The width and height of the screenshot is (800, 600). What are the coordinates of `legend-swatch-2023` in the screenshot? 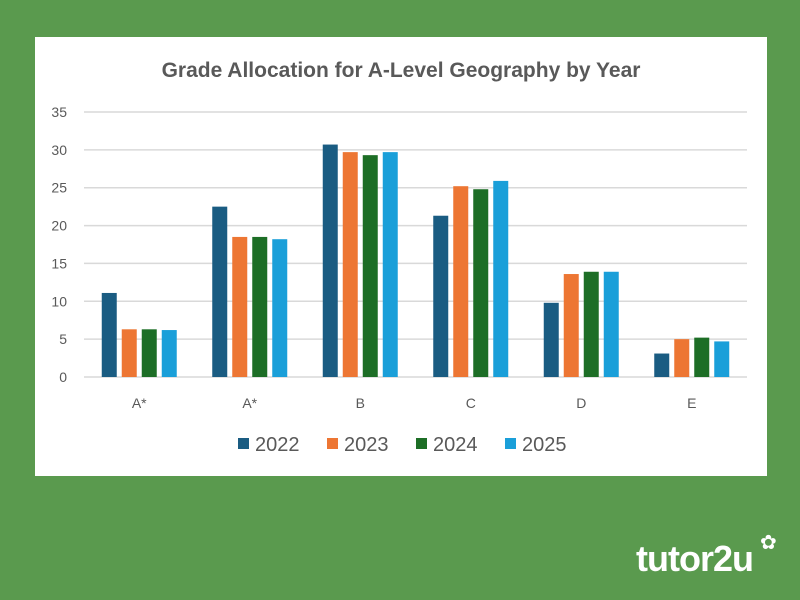 It's located at (332, 443).